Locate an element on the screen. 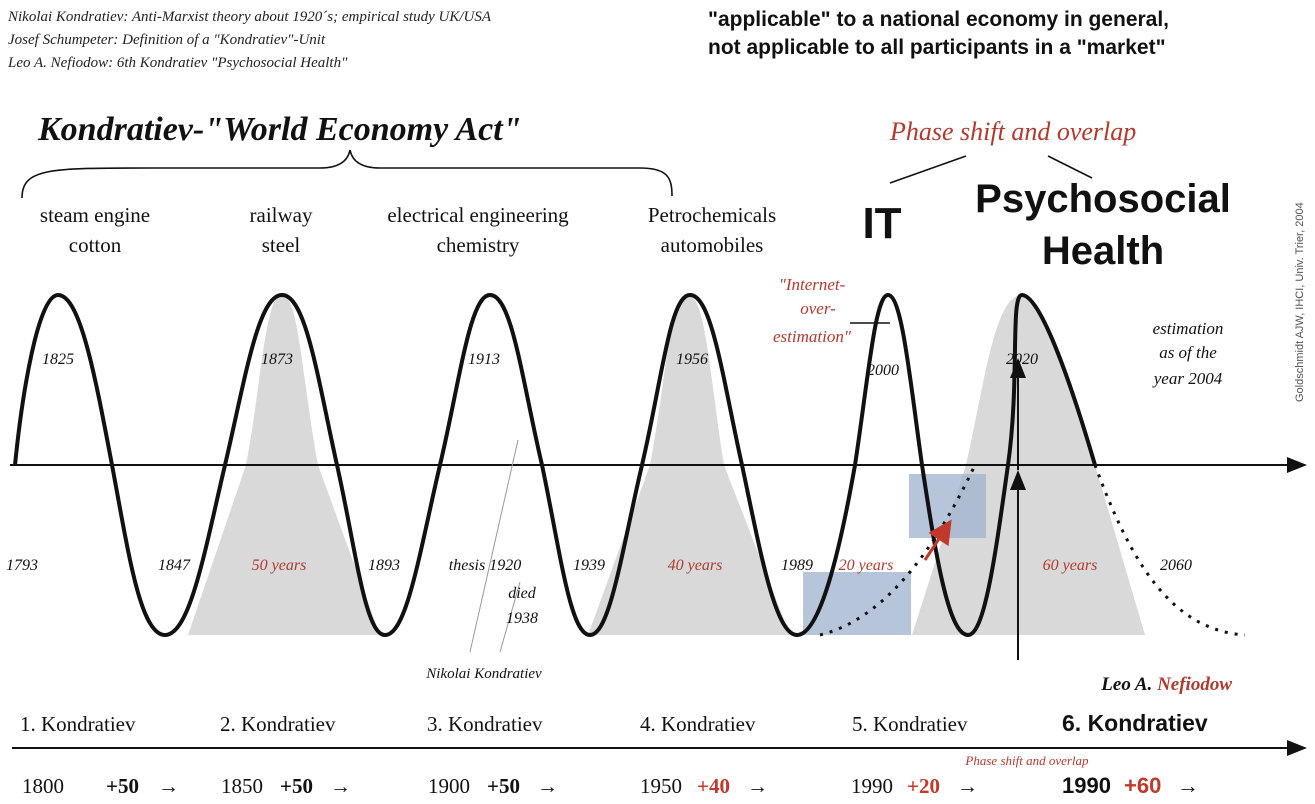 The height and width of the screenshot is (804, 1315). wave-label-3b: chemistry is located at coordinates (478, 245).